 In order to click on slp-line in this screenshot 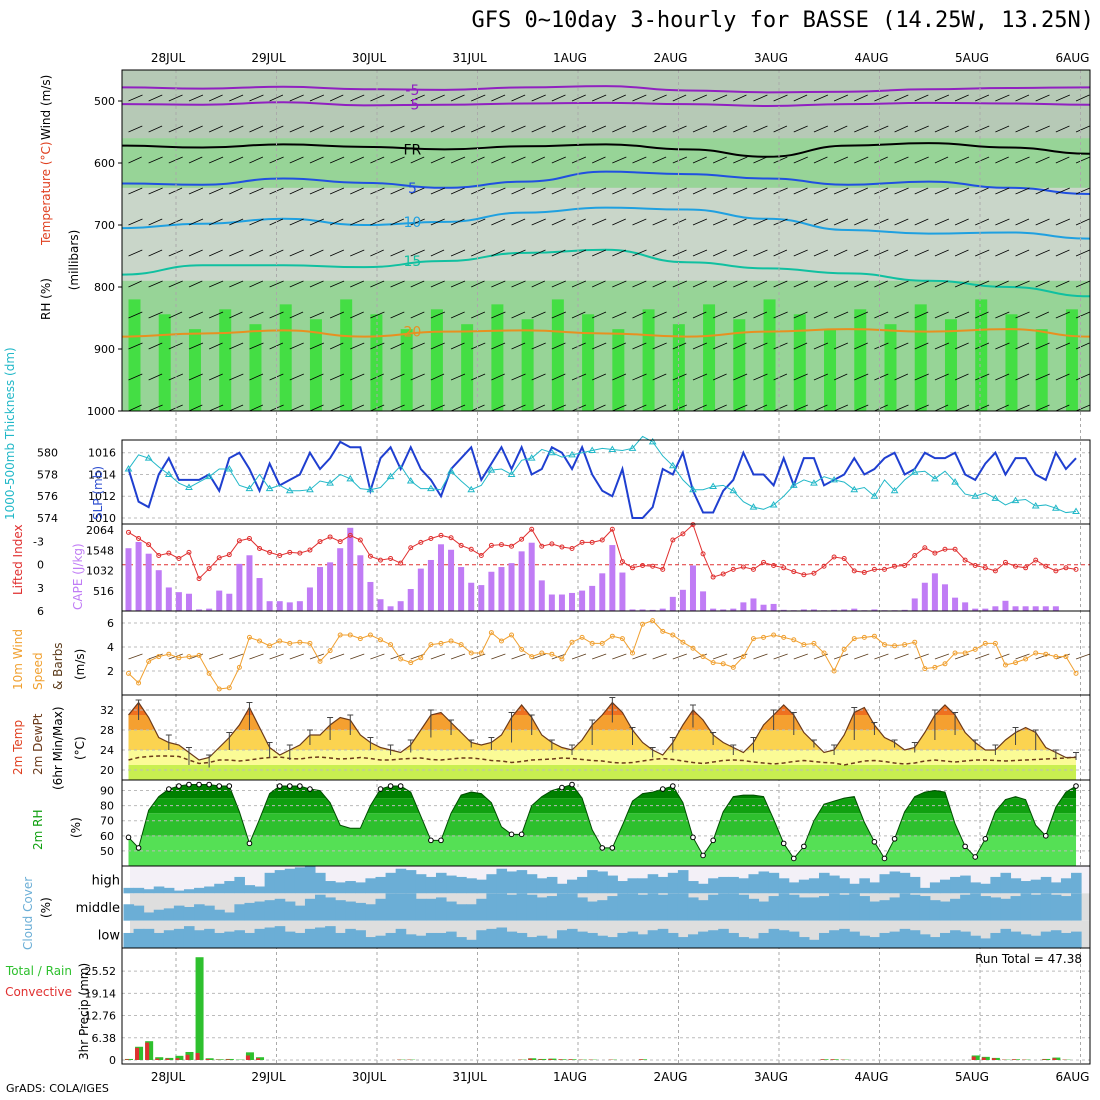, I will do `click(602, 479)`.